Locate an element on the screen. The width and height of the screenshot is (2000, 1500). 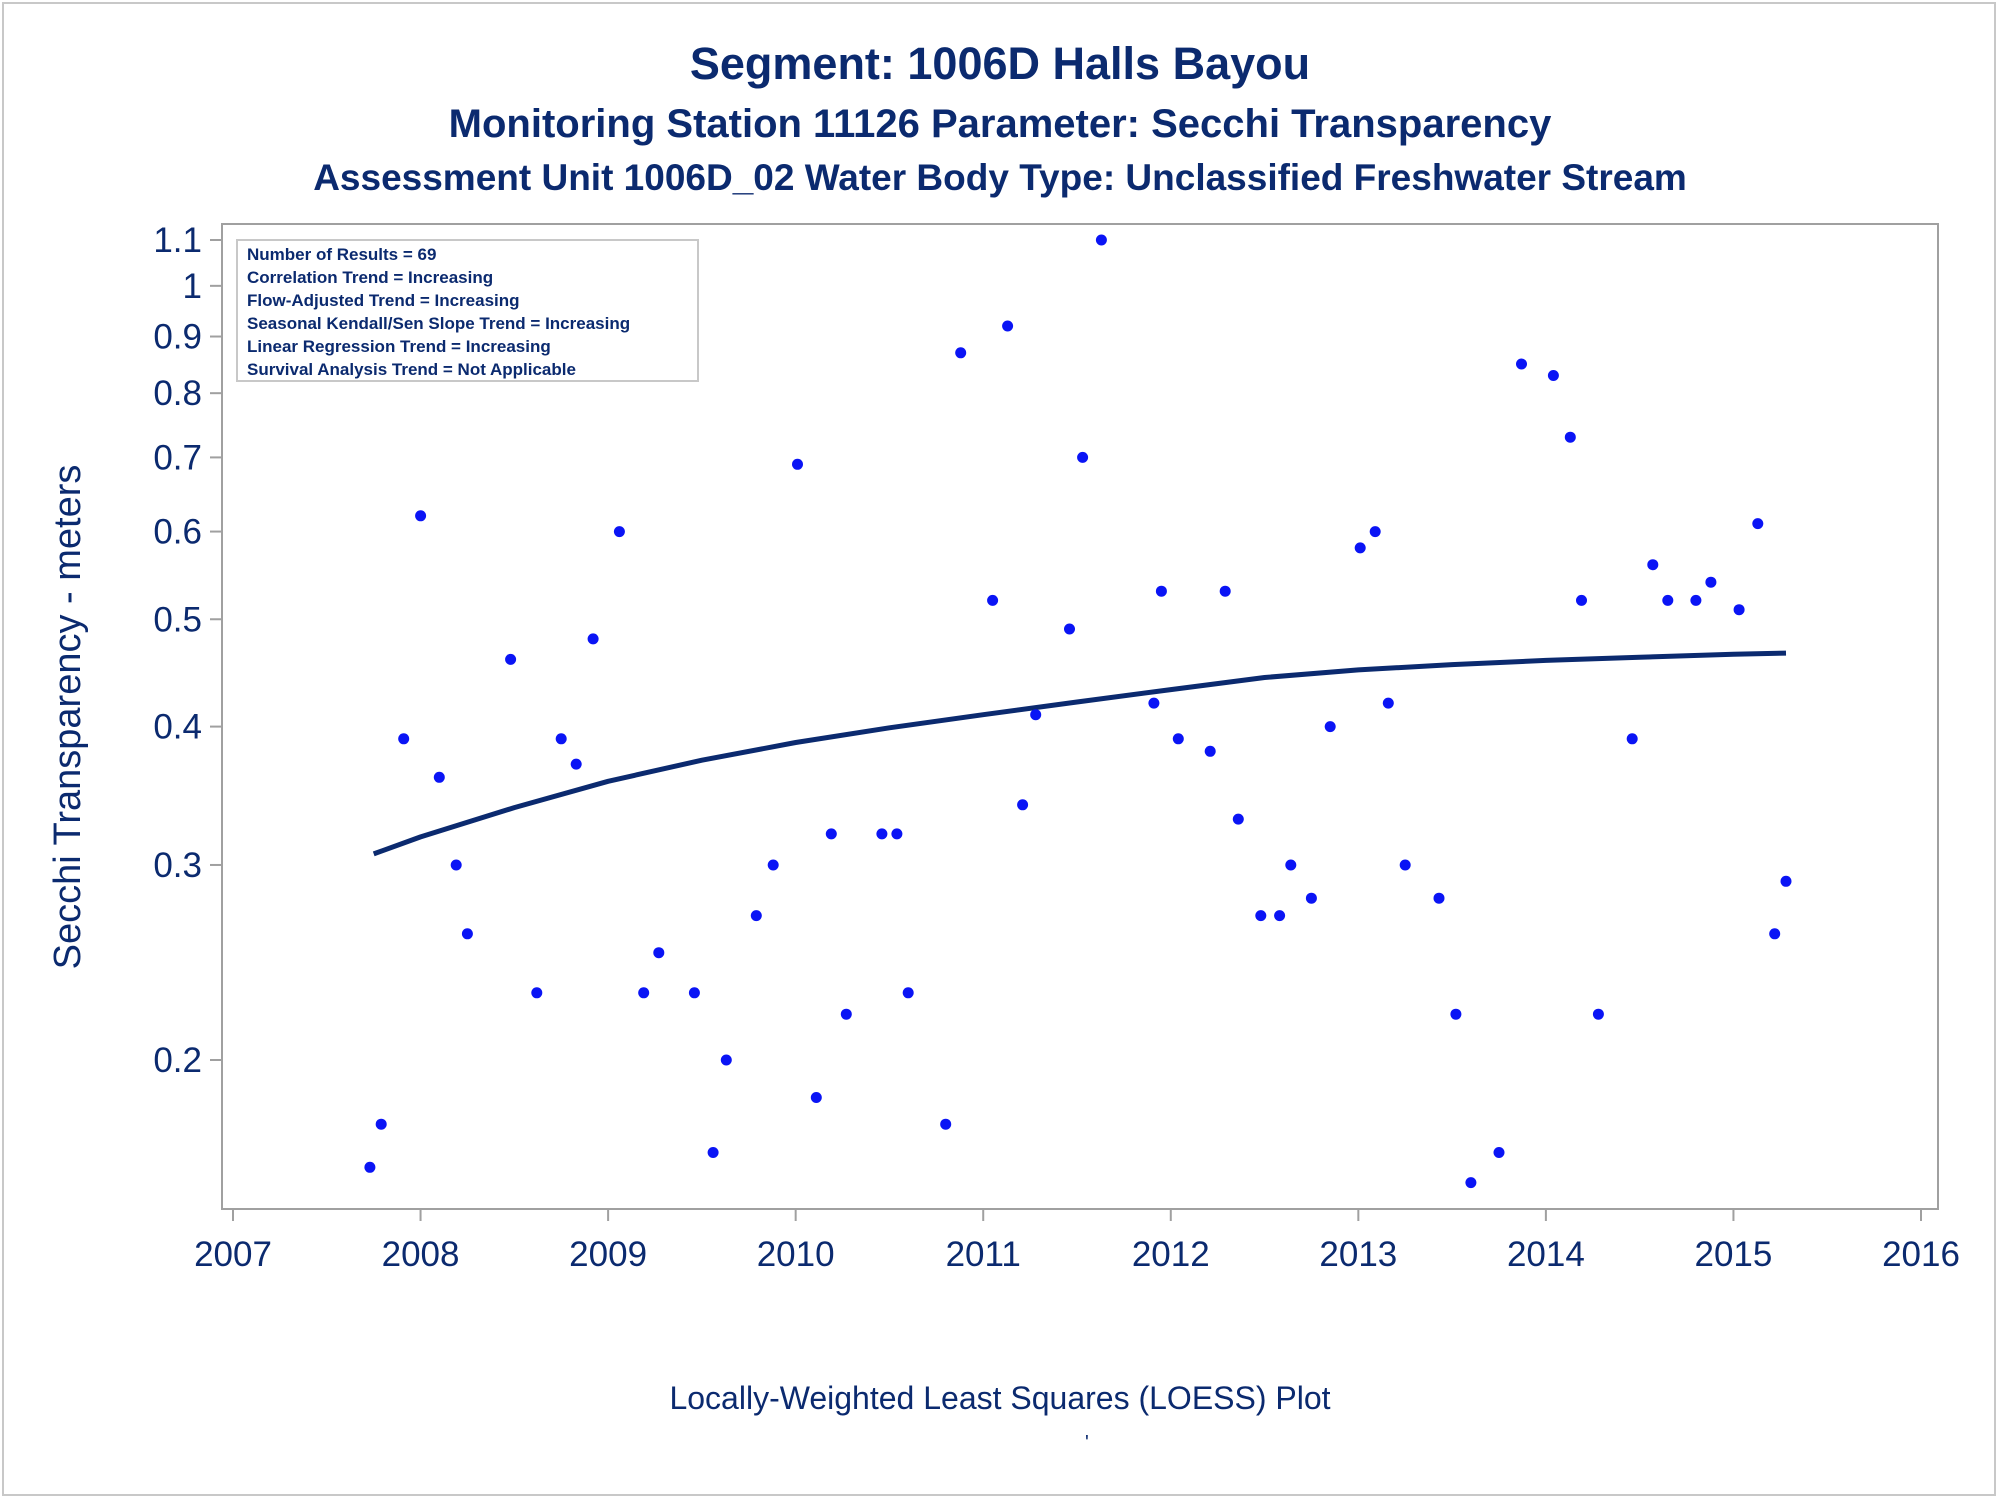
x-tick-label: 2010 is located at coordinates (796, 1254).